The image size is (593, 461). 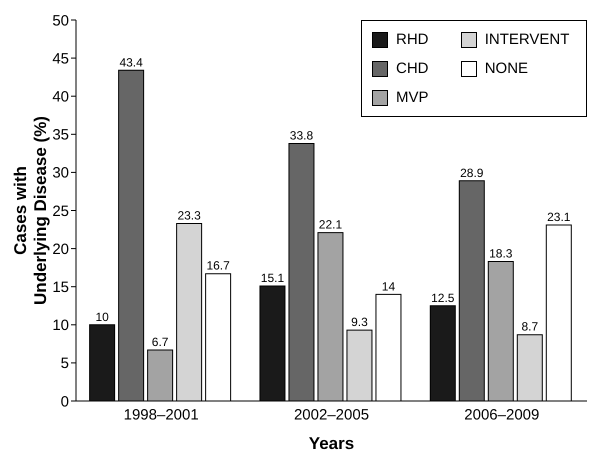 What do you see at coordinates (60, 325) in the screenshot?
I see `y-tick-label: 10` at bounding box center [60, 325].